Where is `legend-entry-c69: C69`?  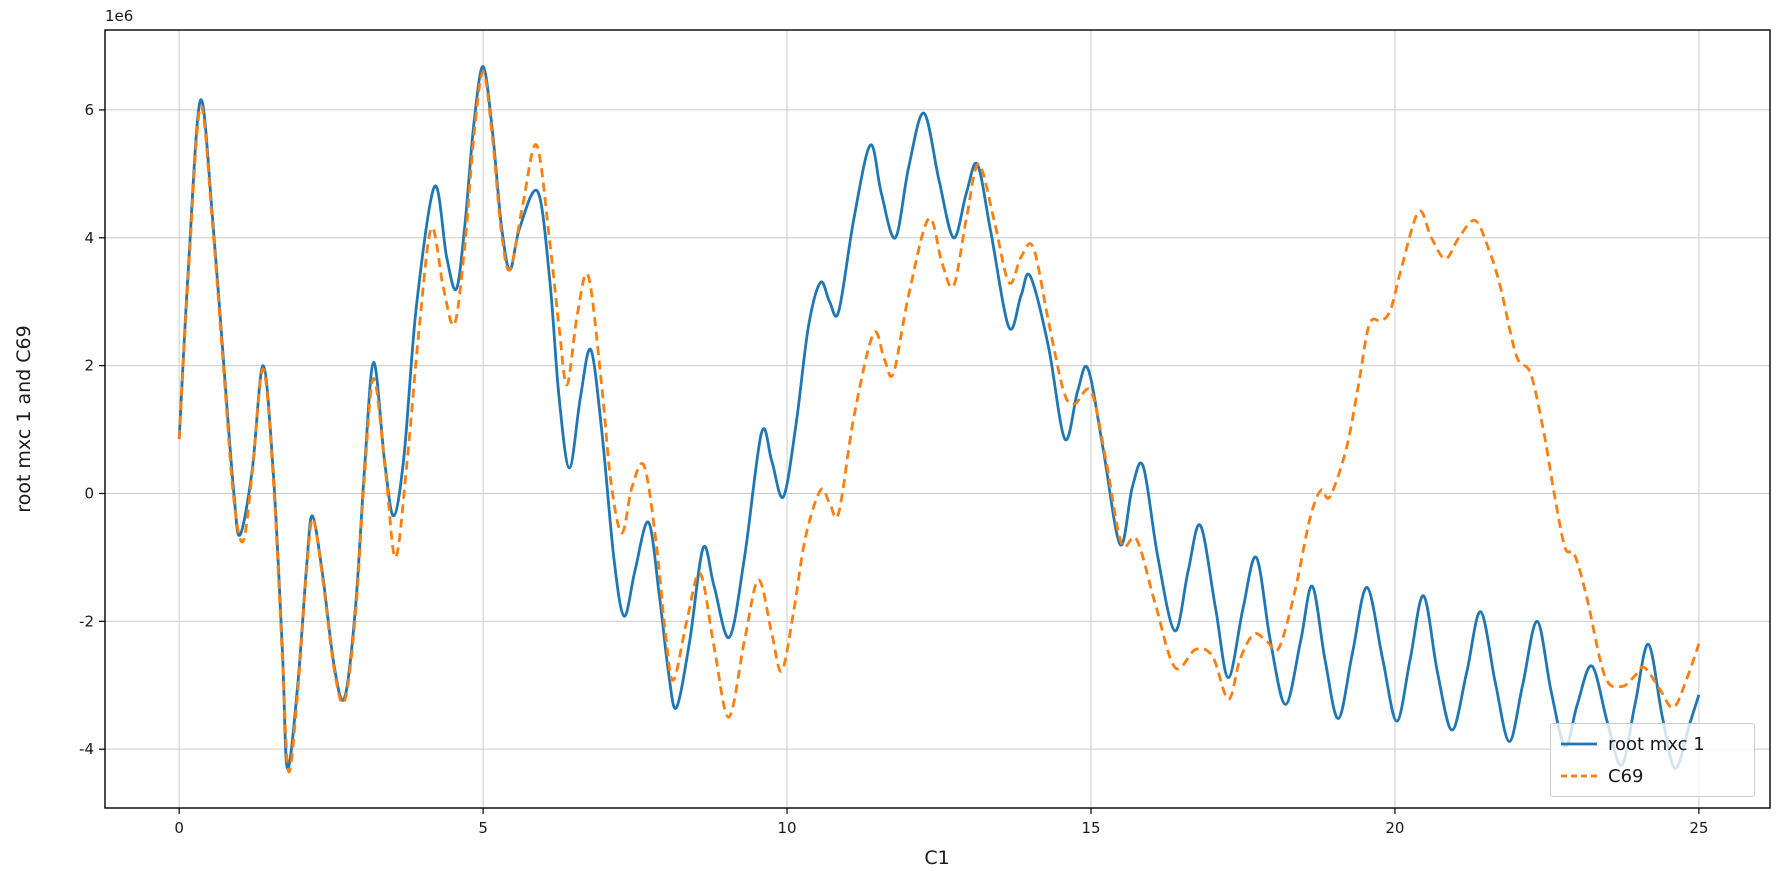 legend-entry-c69: C69 is located at coordinates (1652, 776).